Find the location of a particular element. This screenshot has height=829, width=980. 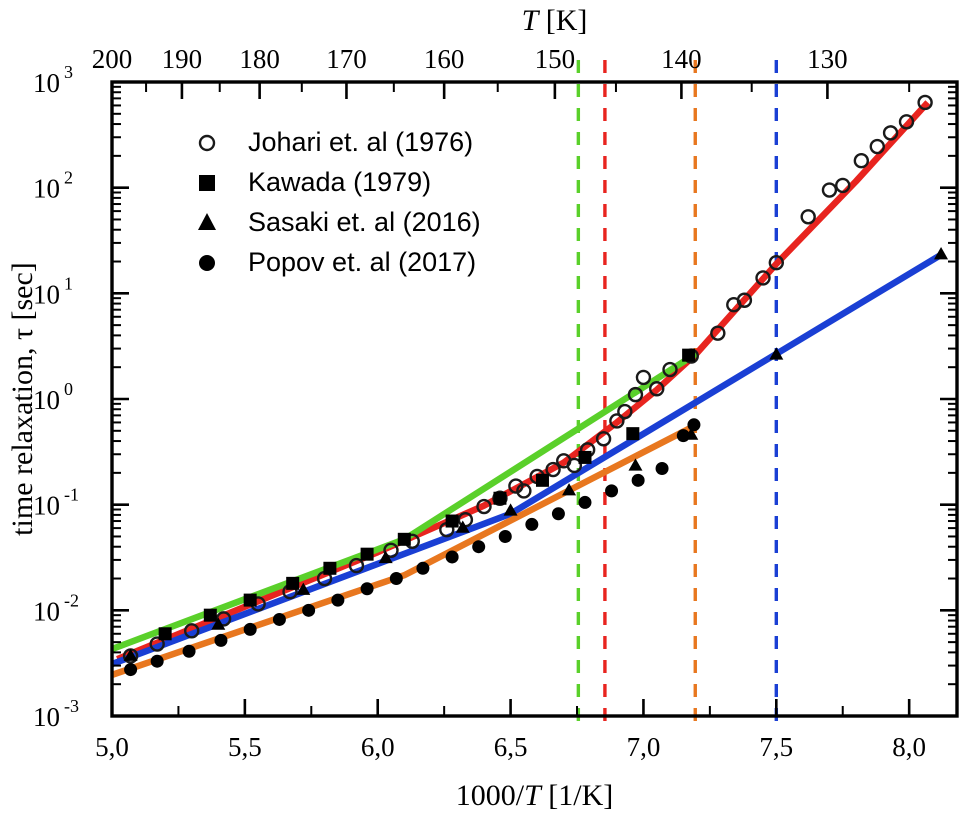

y-axis-title: time relaxation, τ [sec] is located at coordinates (22, 399).